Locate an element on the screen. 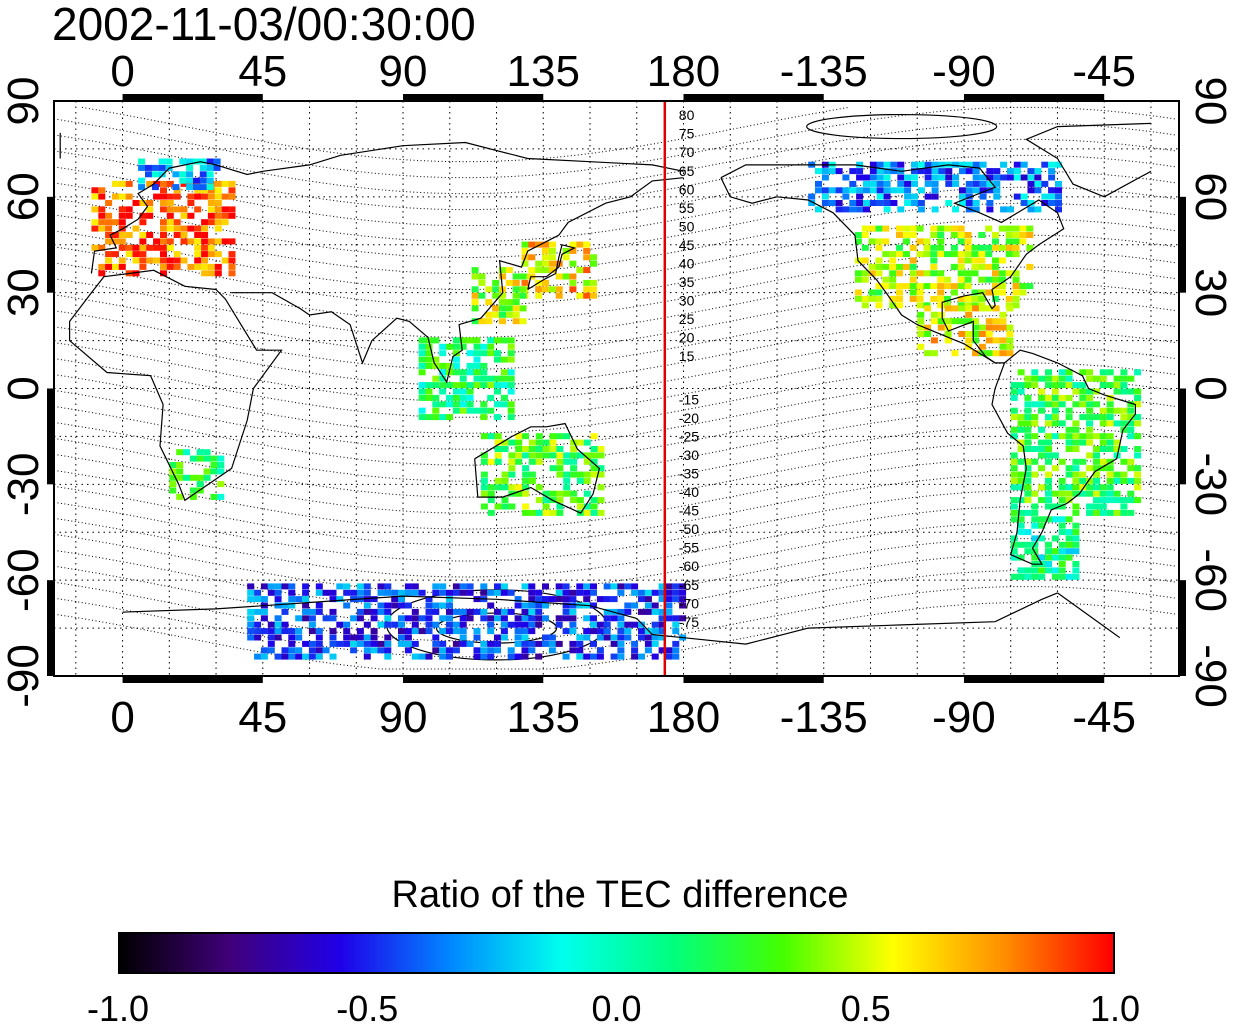  contour-label: 70 is located at coordinates (687, 152).